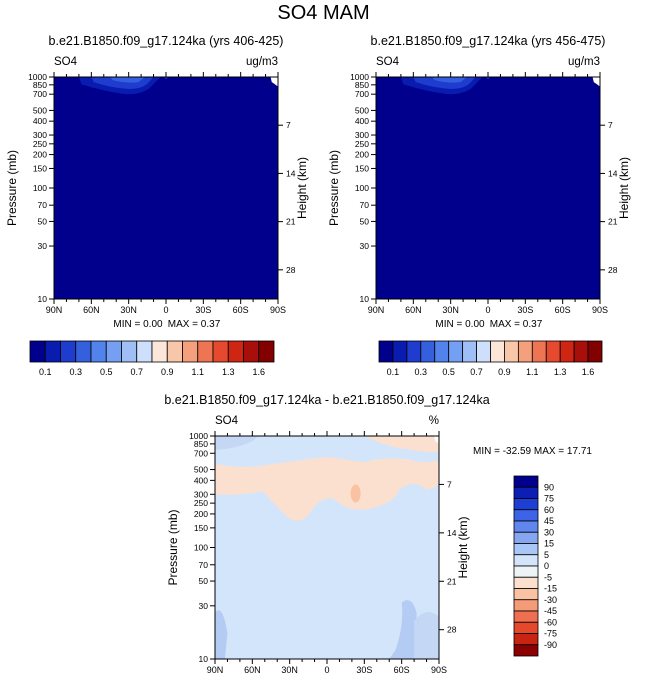 This screenshot has width=647, height=683. What do you see at coordinates (136, 372) in the screenshot?
I see `colorbar-label: 0.7` at bounding box center [136, 372].